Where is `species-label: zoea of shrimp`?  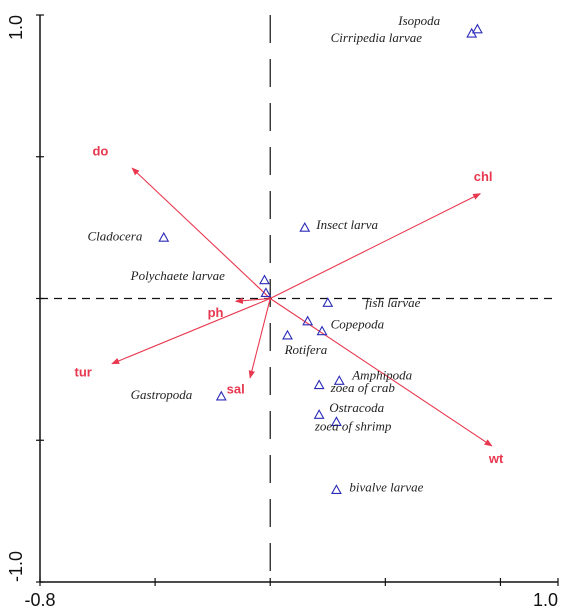
species-label: zoea of shrimp is located at coordinates (353, 425).